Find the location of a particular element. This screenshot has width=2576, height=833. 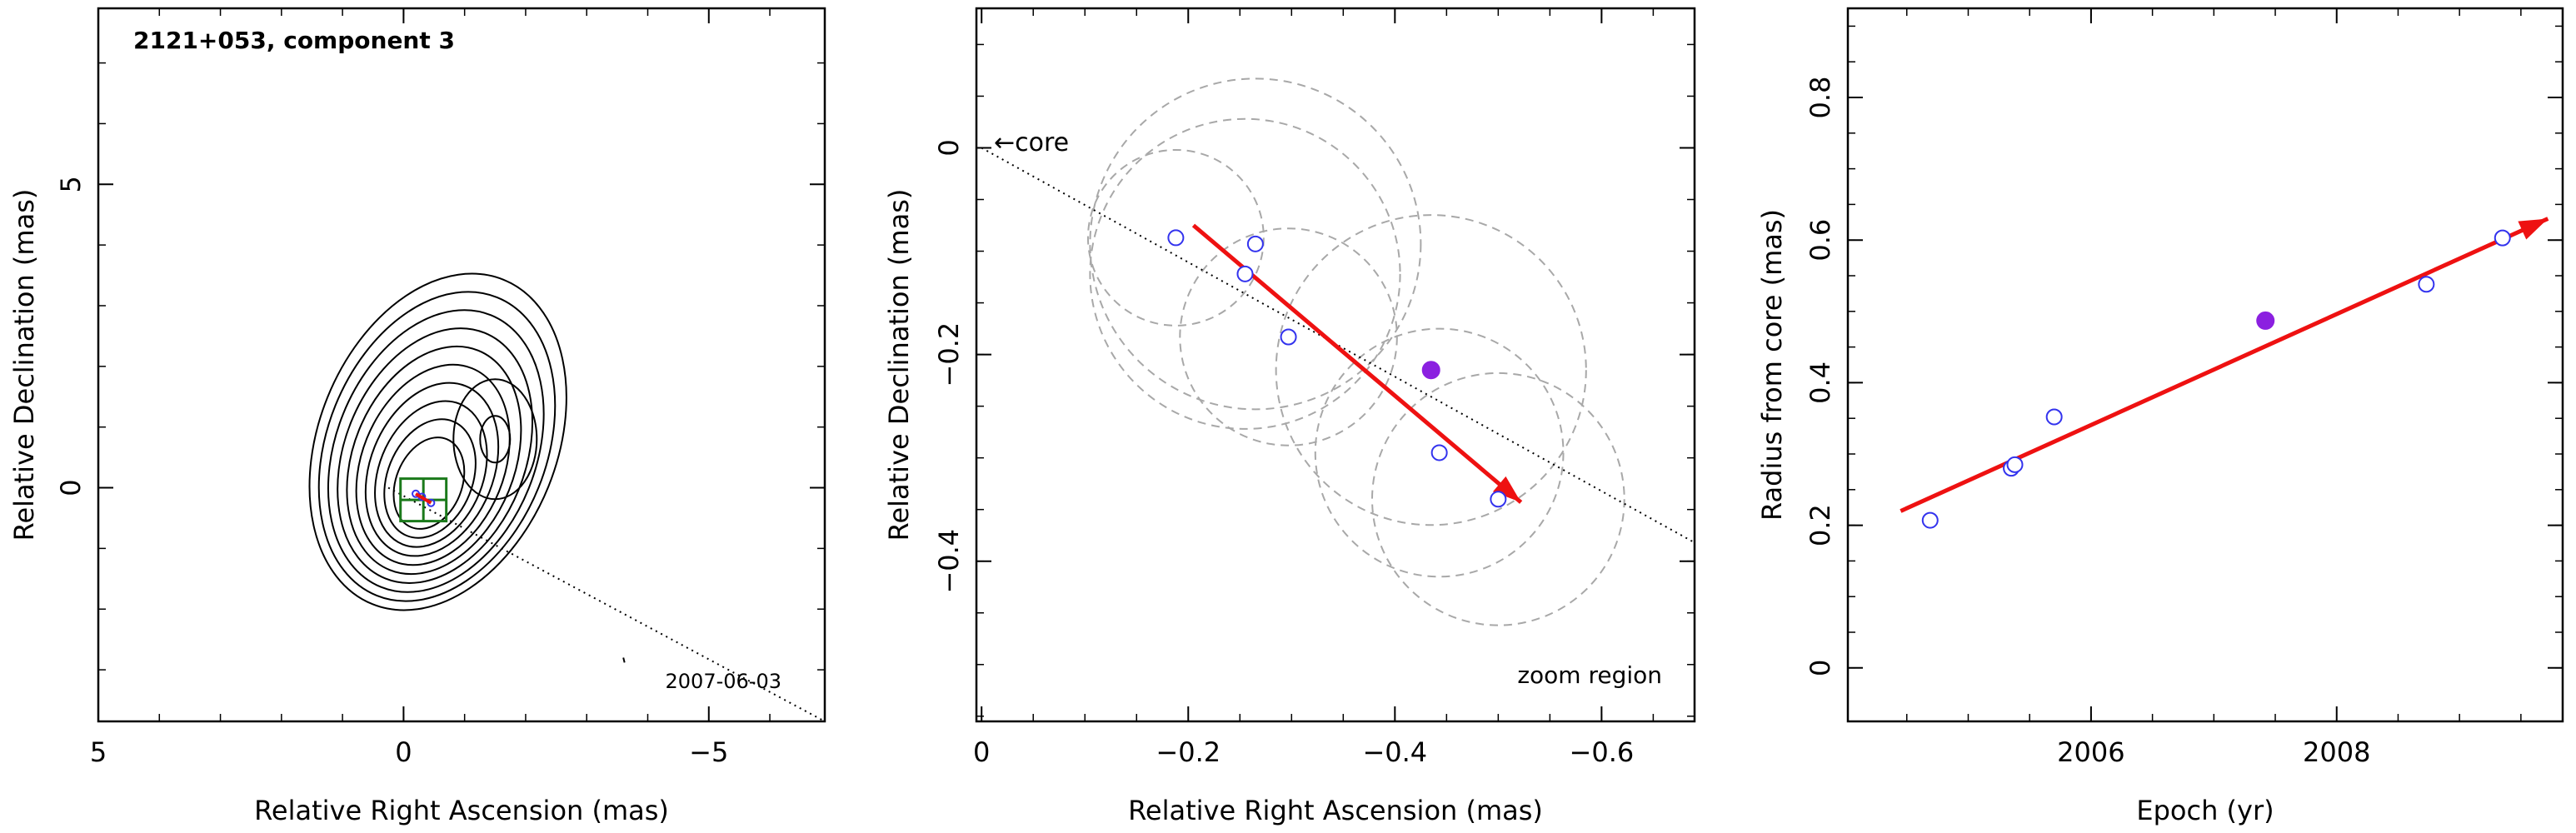

noise-mark is located at coordinates (624, 660).